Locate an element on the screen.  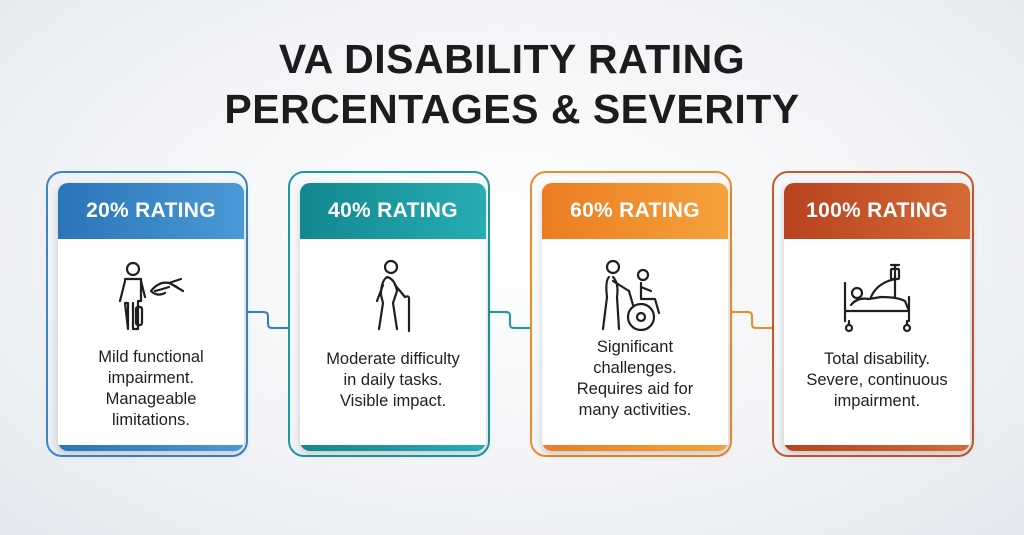
card-header: 100% RATING is located at coordinates (877, 211).